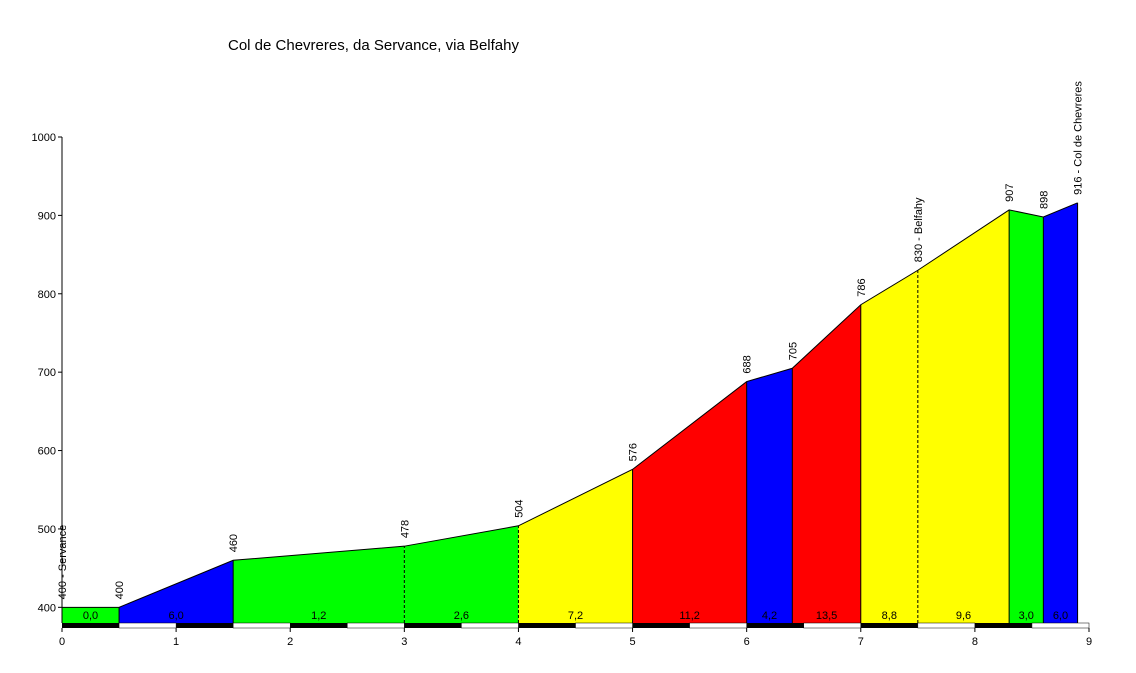 The image size is (1136, 673). Describe the element at coordinates (632, 642) in the screenshot. I see `x-tick-label-5: 5` at that location.